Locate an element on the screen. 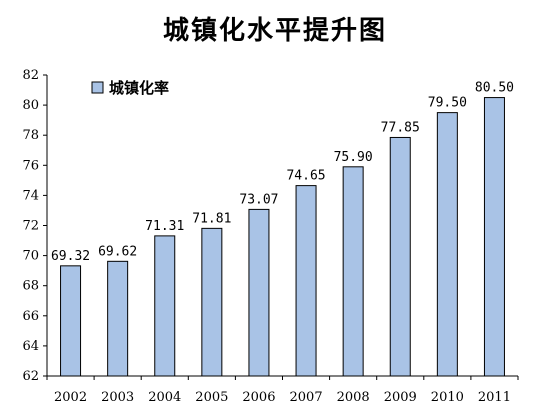 This screenshot has height=413, width=550. y-tick-label: 82 is located at coordinates (30, 75).